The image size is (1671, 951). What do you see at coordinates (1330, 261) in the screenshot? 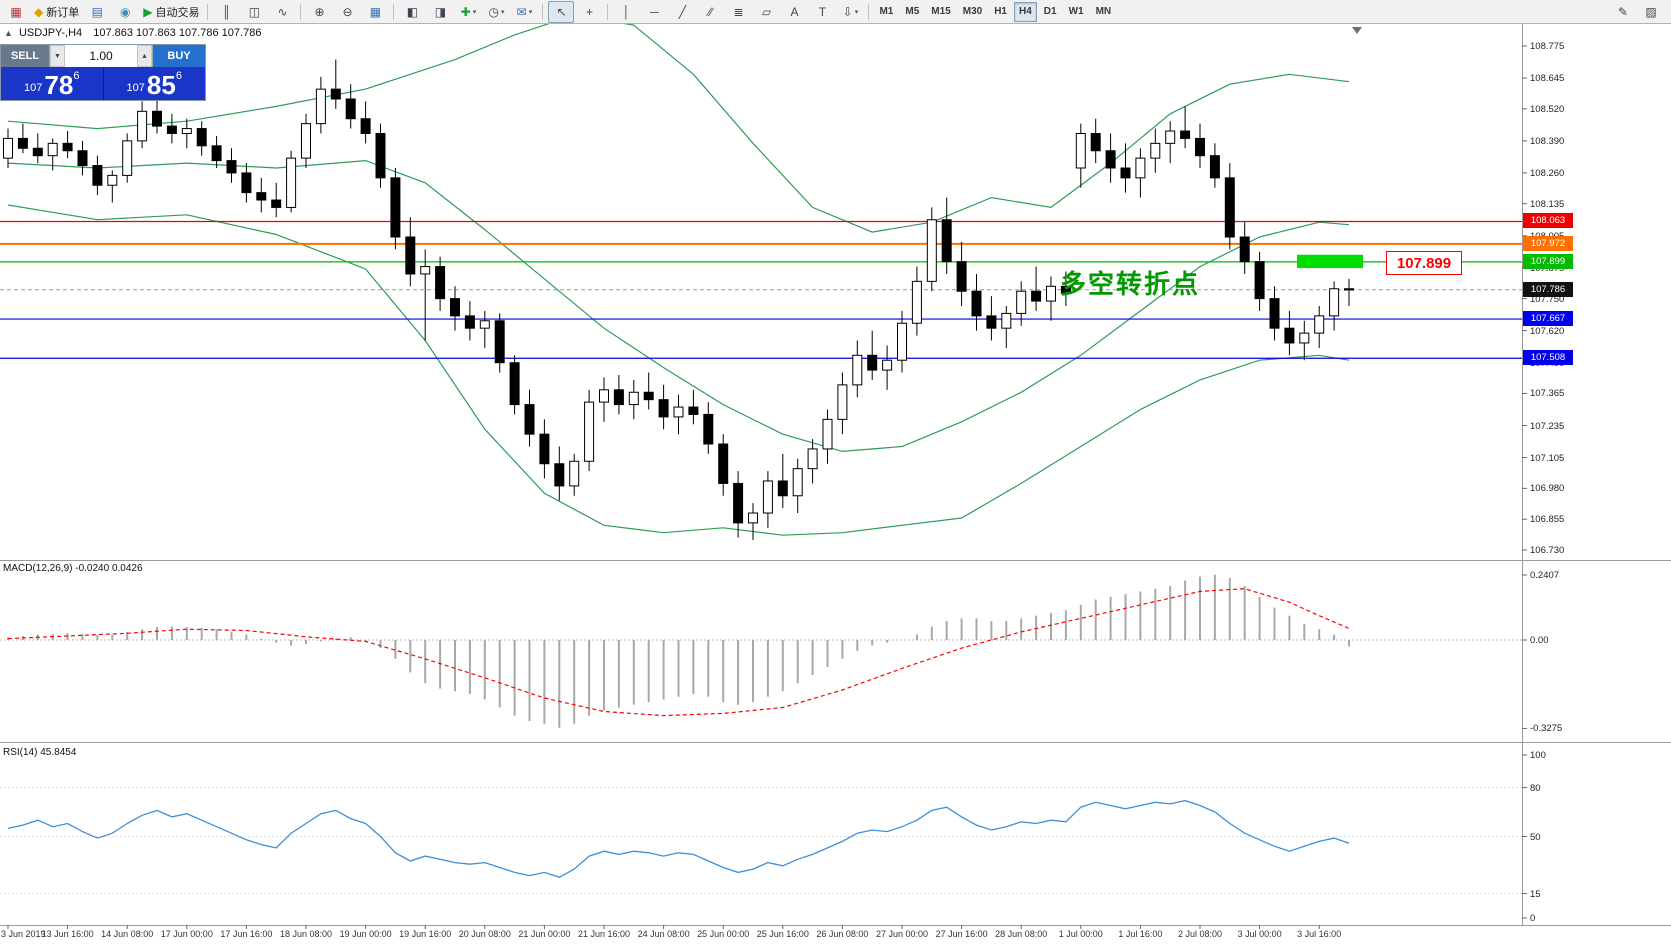
I see `highlight-rect-annotation` at bounding box center [1330, 261].